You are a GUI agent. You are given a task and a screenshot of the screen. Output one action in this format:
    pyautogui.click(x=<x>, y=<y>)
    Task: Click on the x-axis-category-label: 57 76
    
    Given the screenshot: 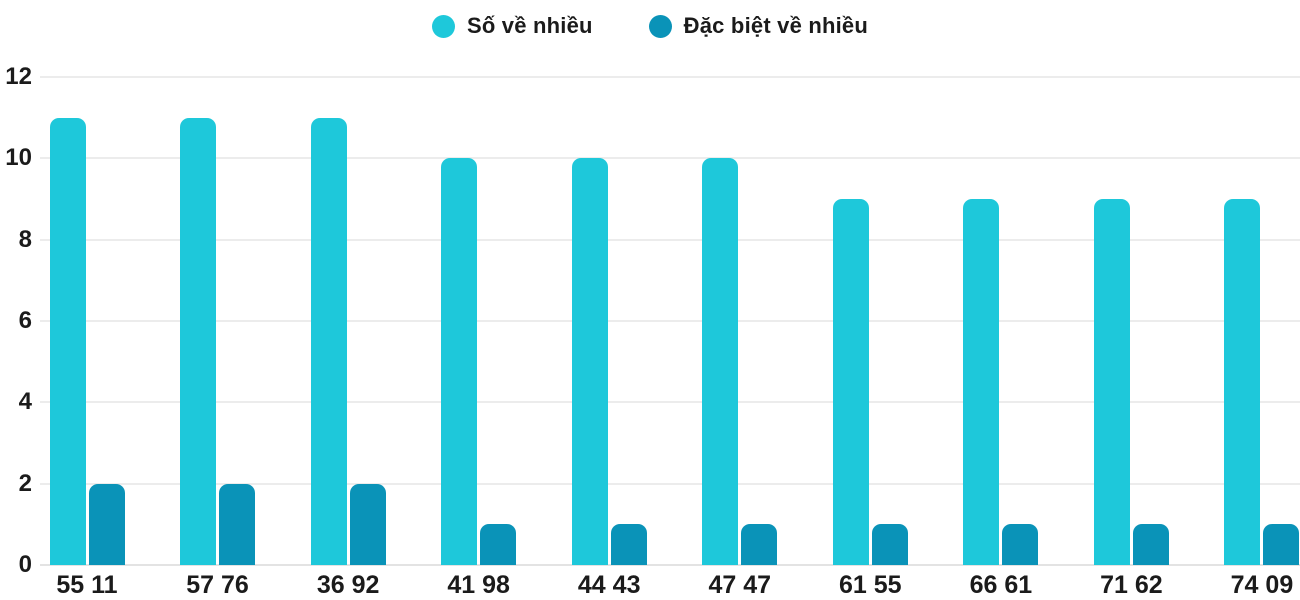 What is the action you would take?
    pyautogui.click(x=217, y=585)
    